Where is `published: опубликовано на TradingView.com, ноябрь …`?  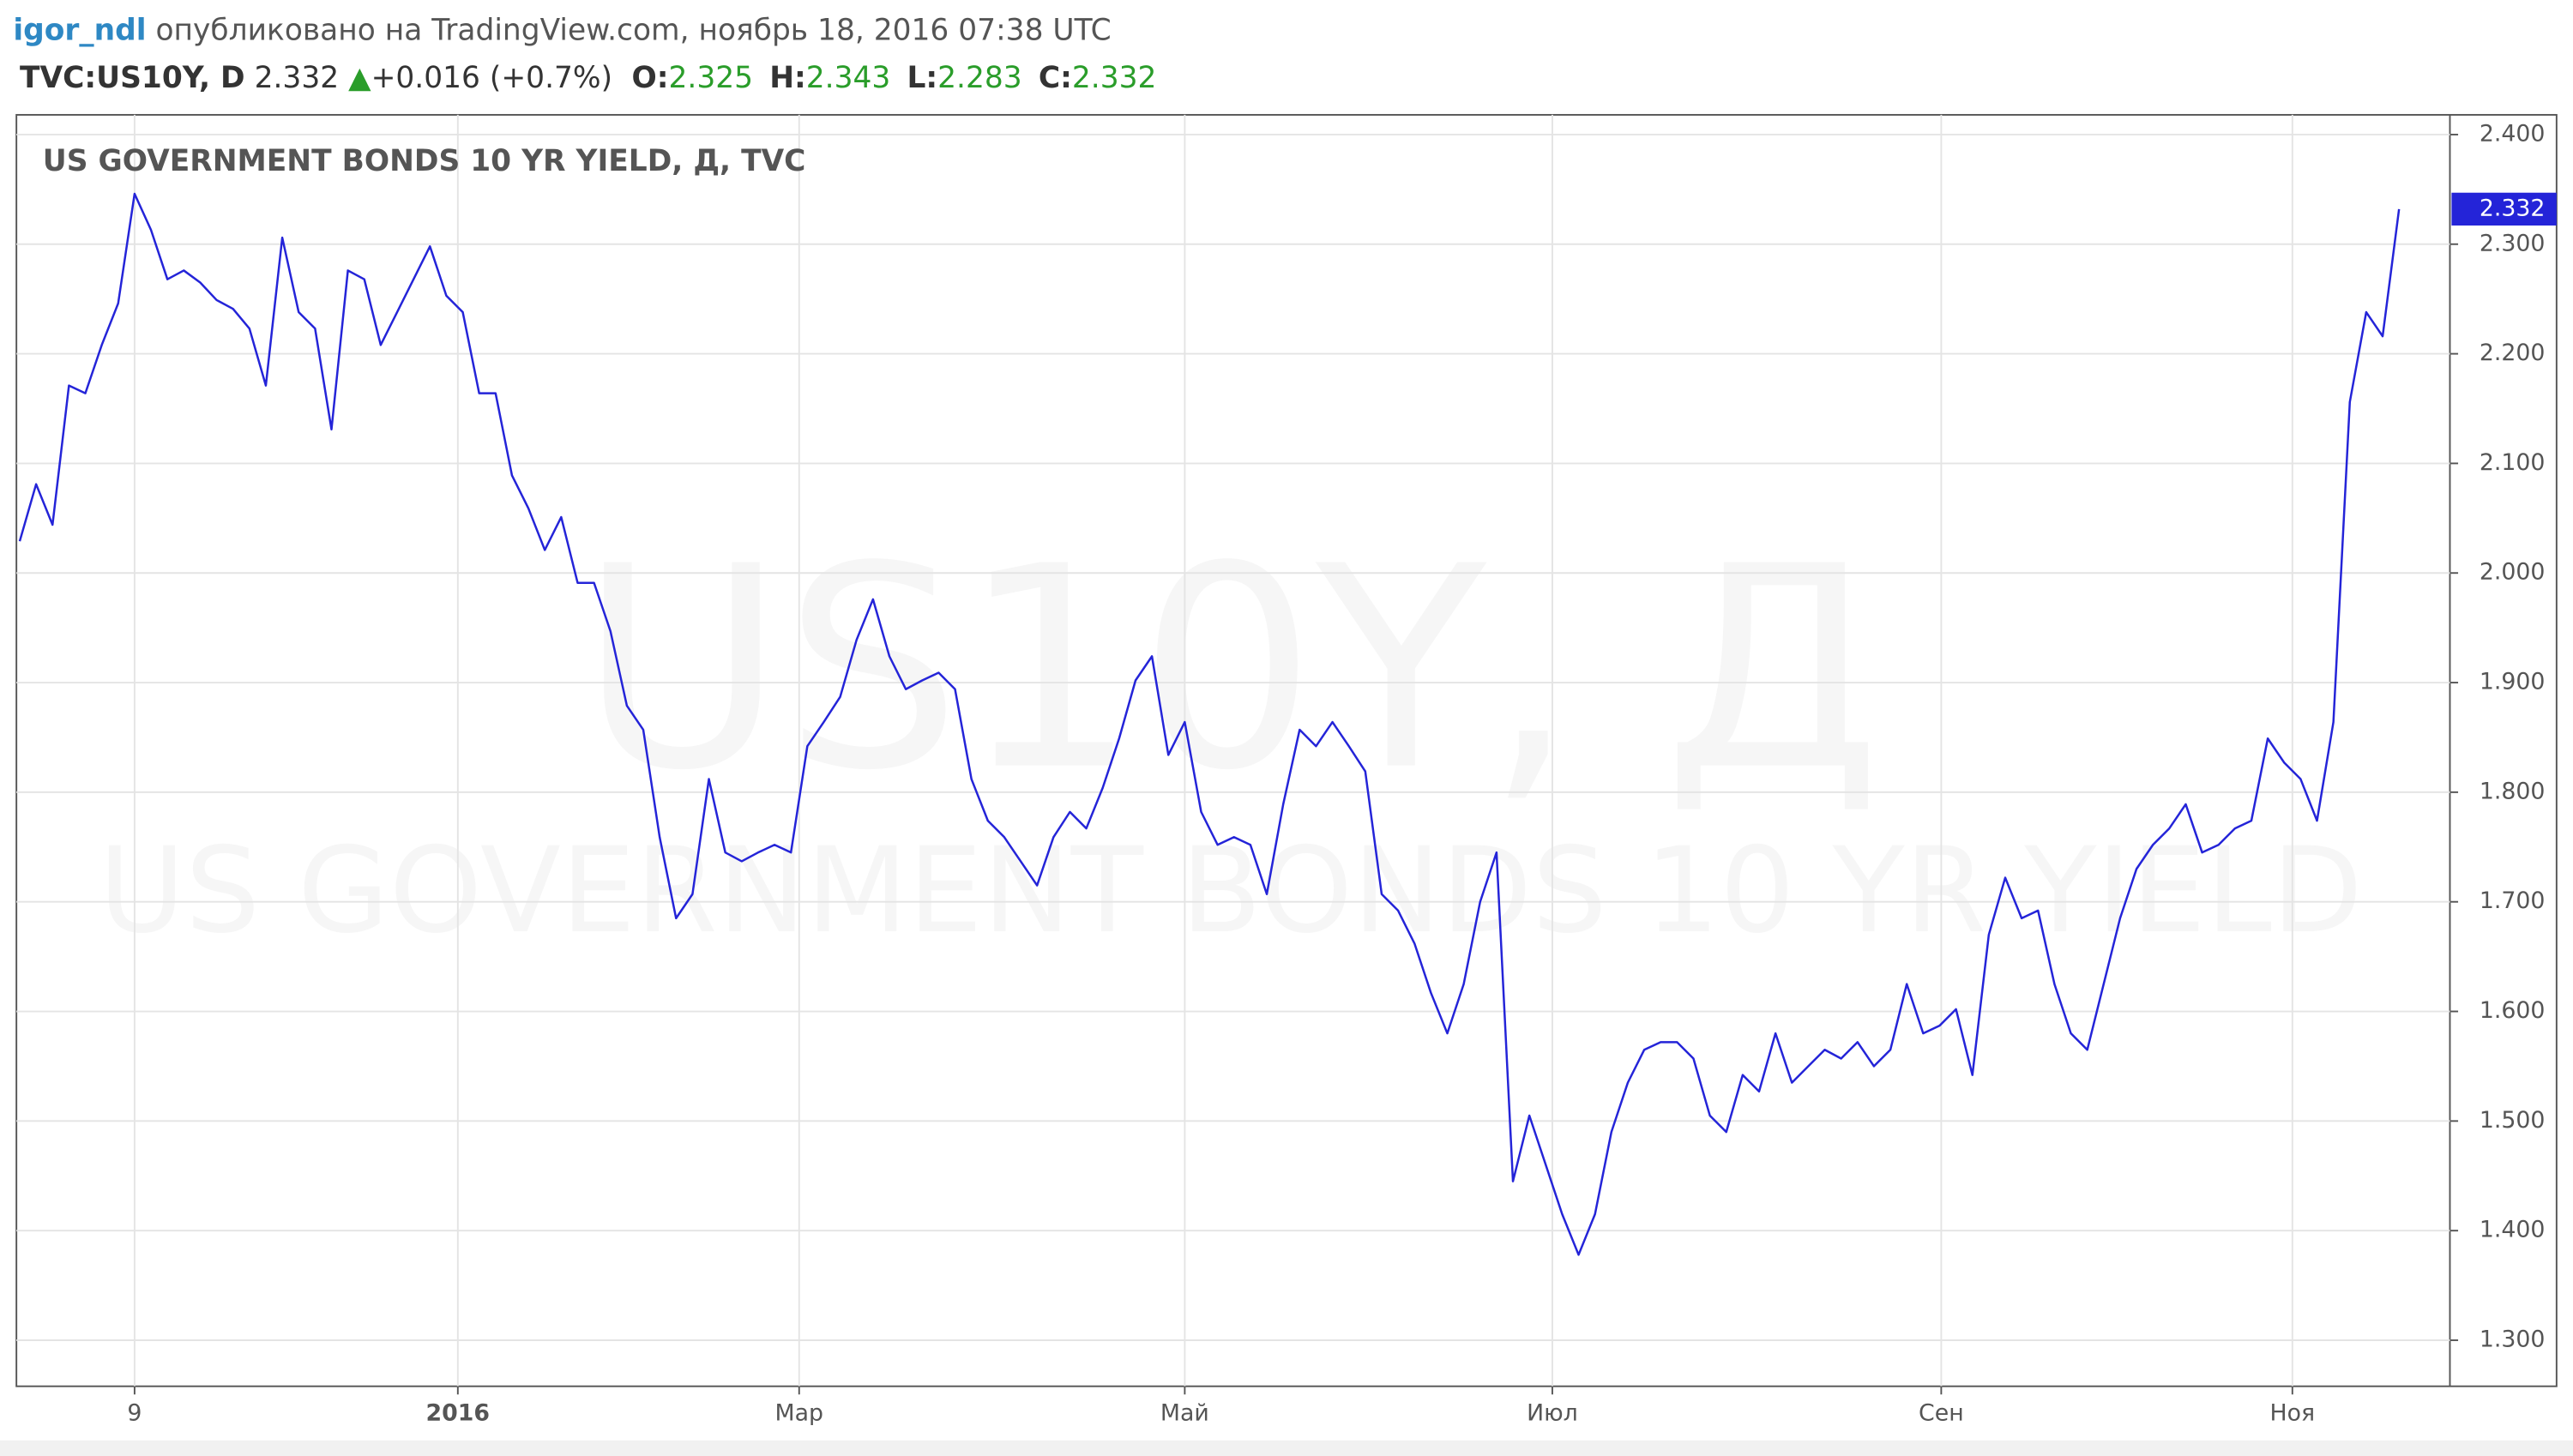
published: опубликовано на TradingView.com, ноябрь … is located at coordinates (633, 30).